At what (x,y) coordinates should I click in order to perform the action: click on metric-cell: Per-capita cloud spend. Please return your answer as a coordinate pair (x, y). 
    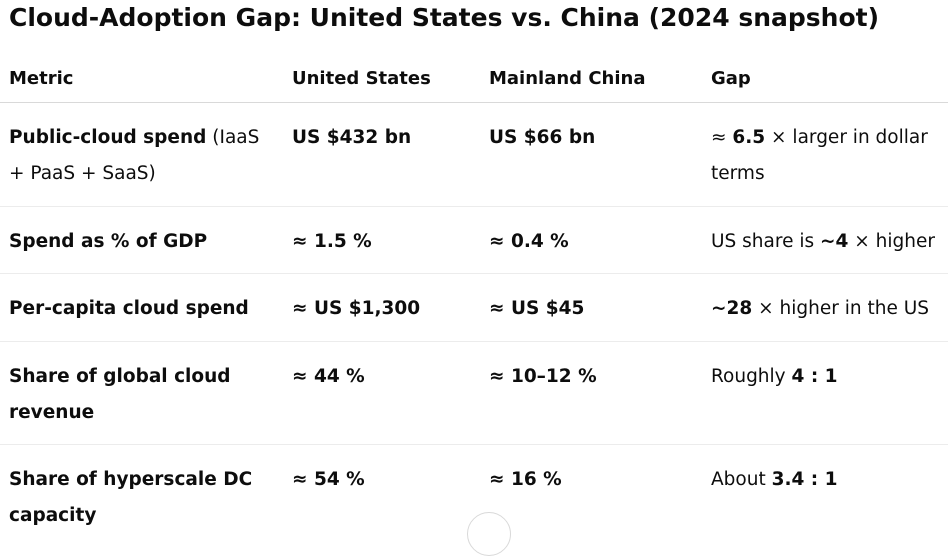
    Looking at the image, I should click on (140, 309).